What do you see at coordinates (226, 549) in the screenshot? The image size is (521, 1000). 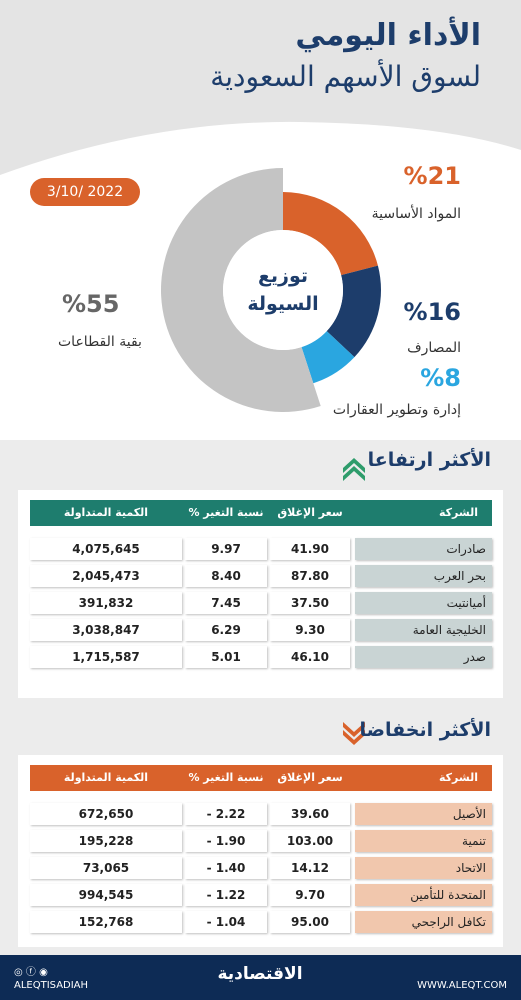 I see `cell: 9.97` at bounding box center [226, 549].